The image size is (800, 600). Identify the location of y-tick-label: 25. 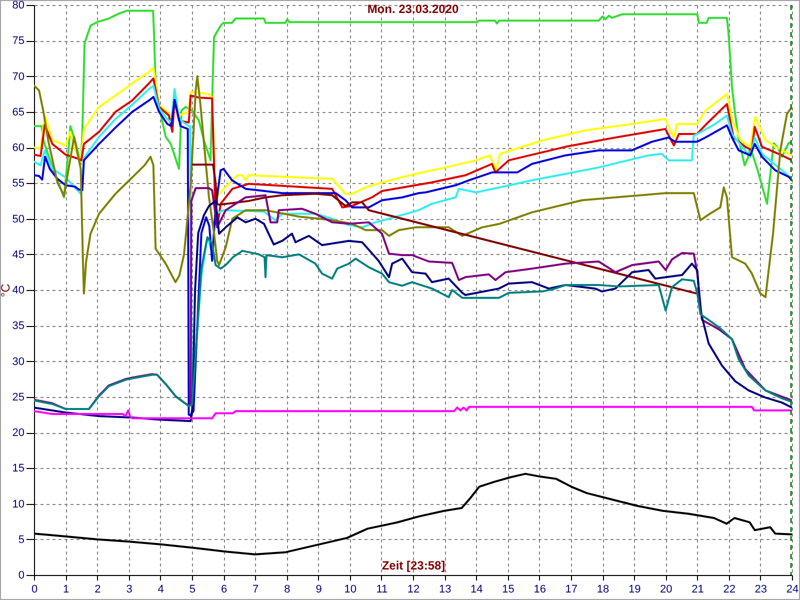
(18, 397).